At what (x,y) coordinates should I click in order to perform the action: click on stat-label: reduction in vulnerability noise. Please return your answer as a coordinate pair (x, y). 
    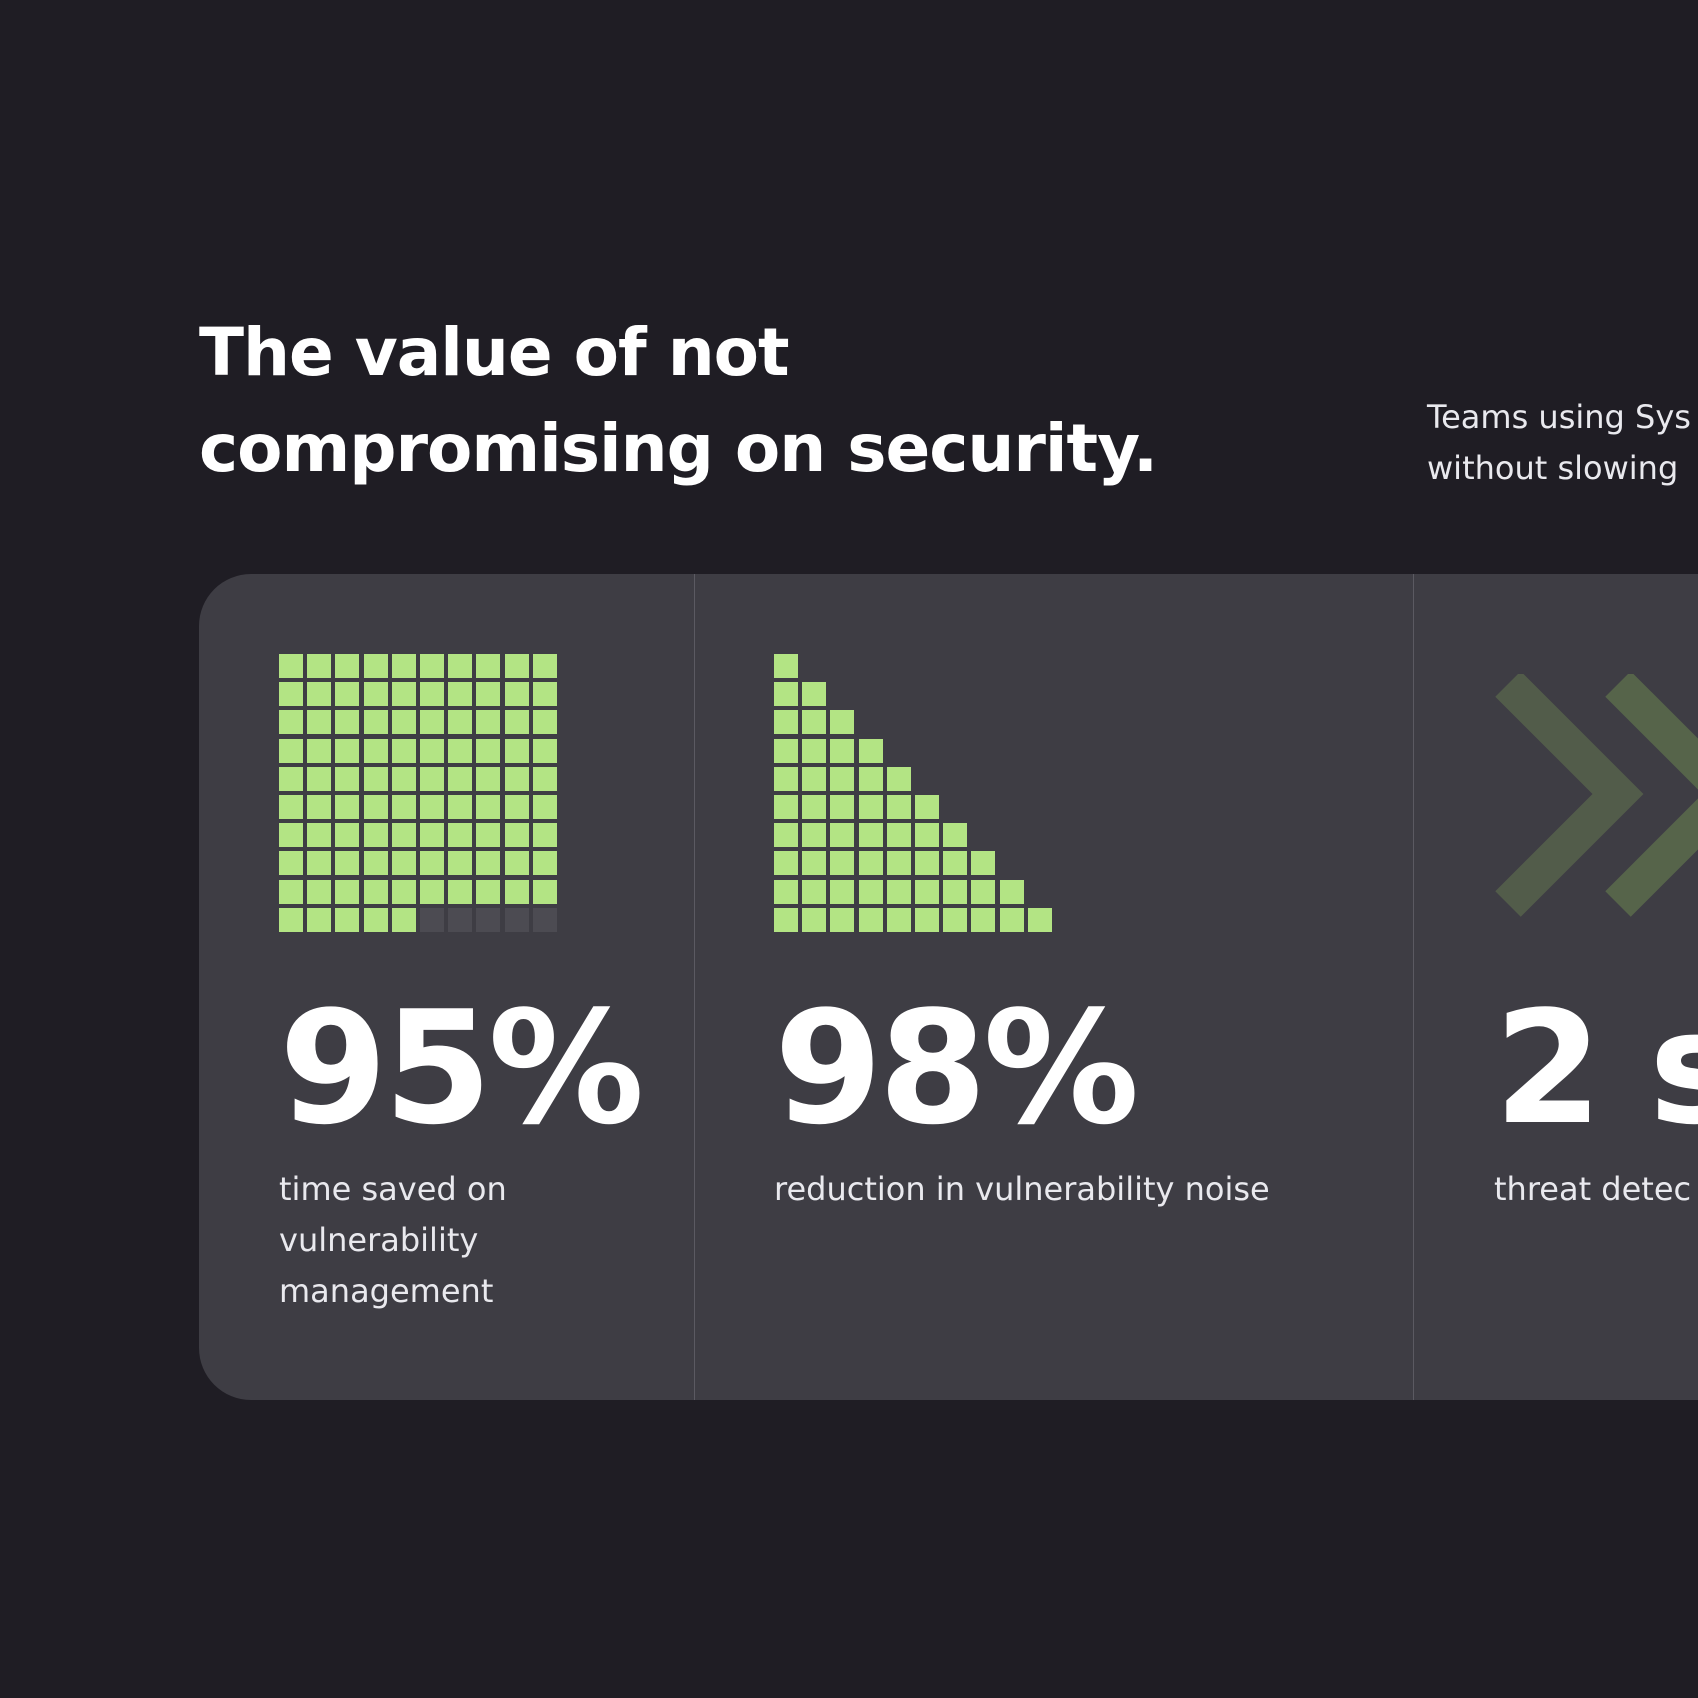
    Looking at the image, I should click on (1022, 1189).